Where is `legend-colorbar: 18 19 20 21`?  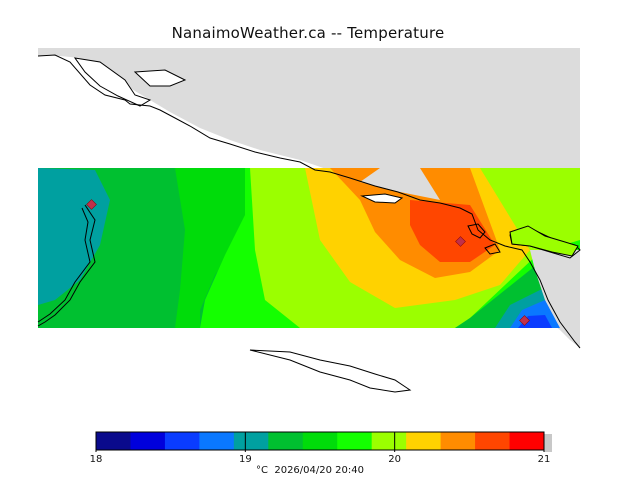
legend-colorbar: 18 19 20 21 is located at coordinates (321, 448).